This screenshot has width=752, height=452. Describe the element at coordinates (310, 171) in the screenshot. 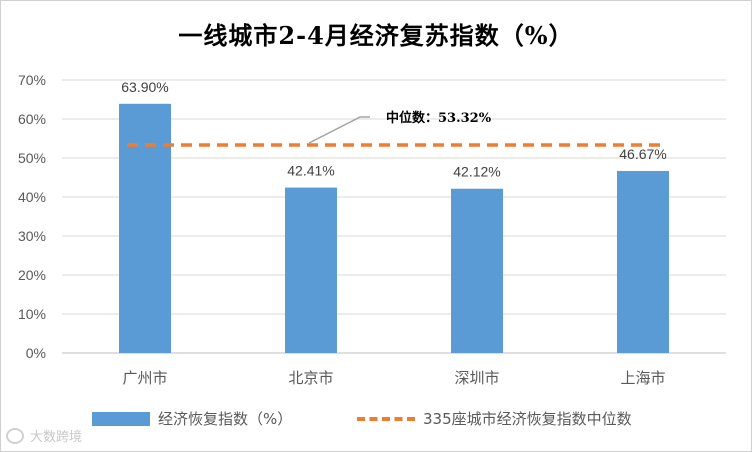

I see `data-label: 42.41%` at that location.